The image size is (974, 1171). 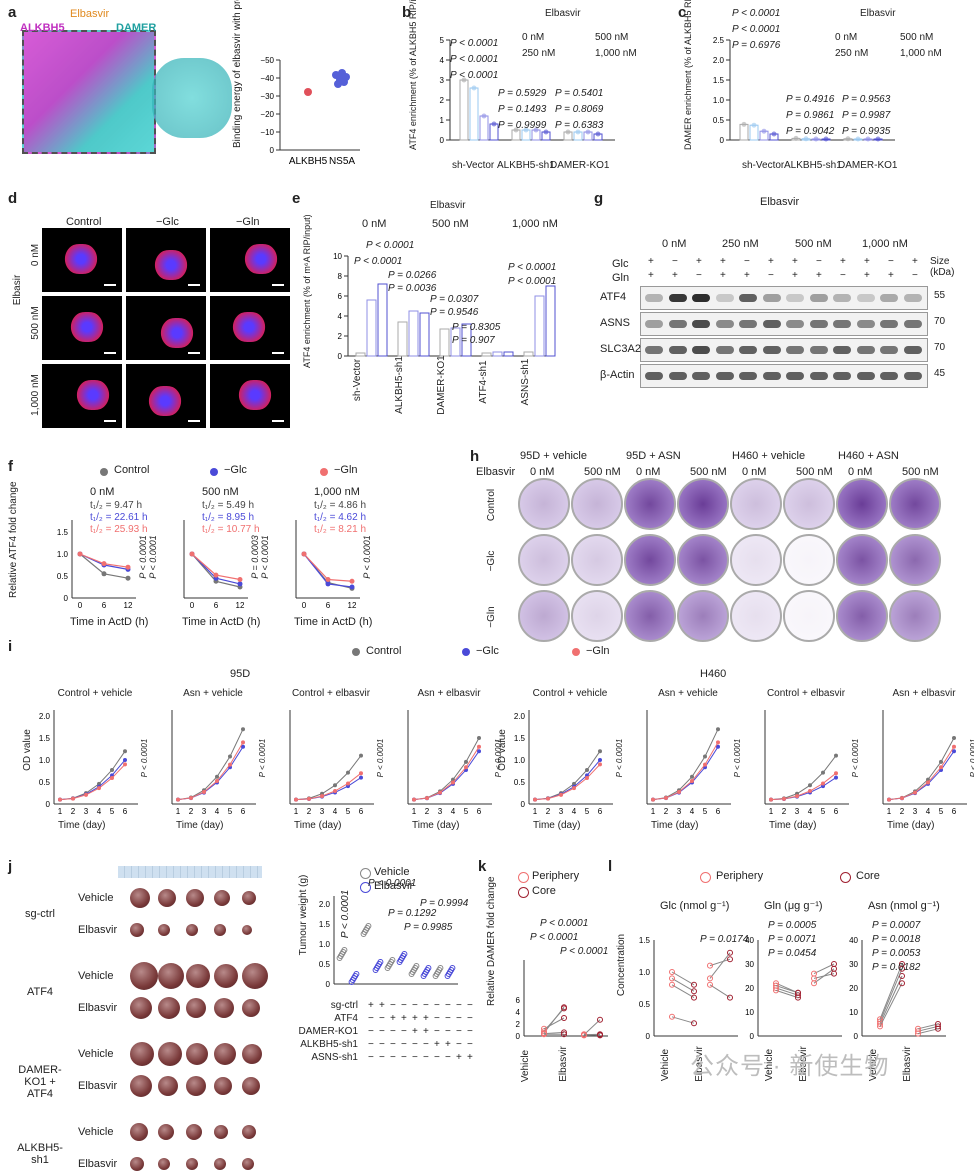 What do you see at coordinates (414, 811) in the screenshot?
I see `i-xtick-label: 1` at bounding box center [414, 811].